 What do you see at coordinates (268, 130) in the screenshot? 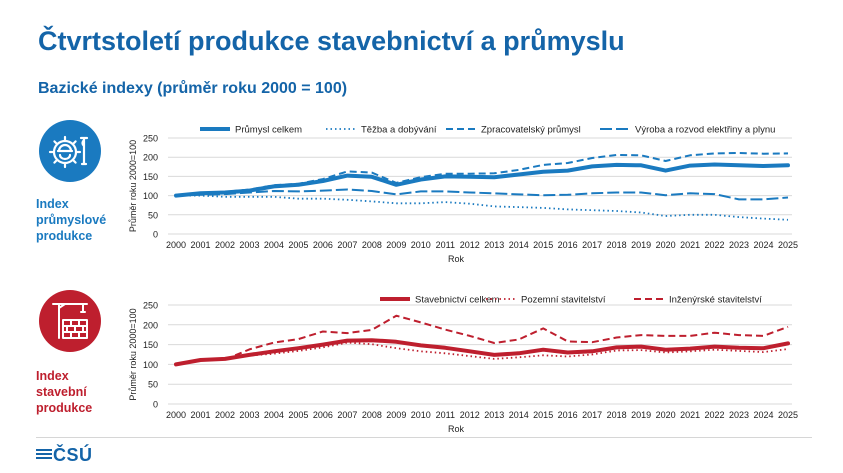
I see `legend-label: Průmysl celkem` at bounding box center [268, 130].